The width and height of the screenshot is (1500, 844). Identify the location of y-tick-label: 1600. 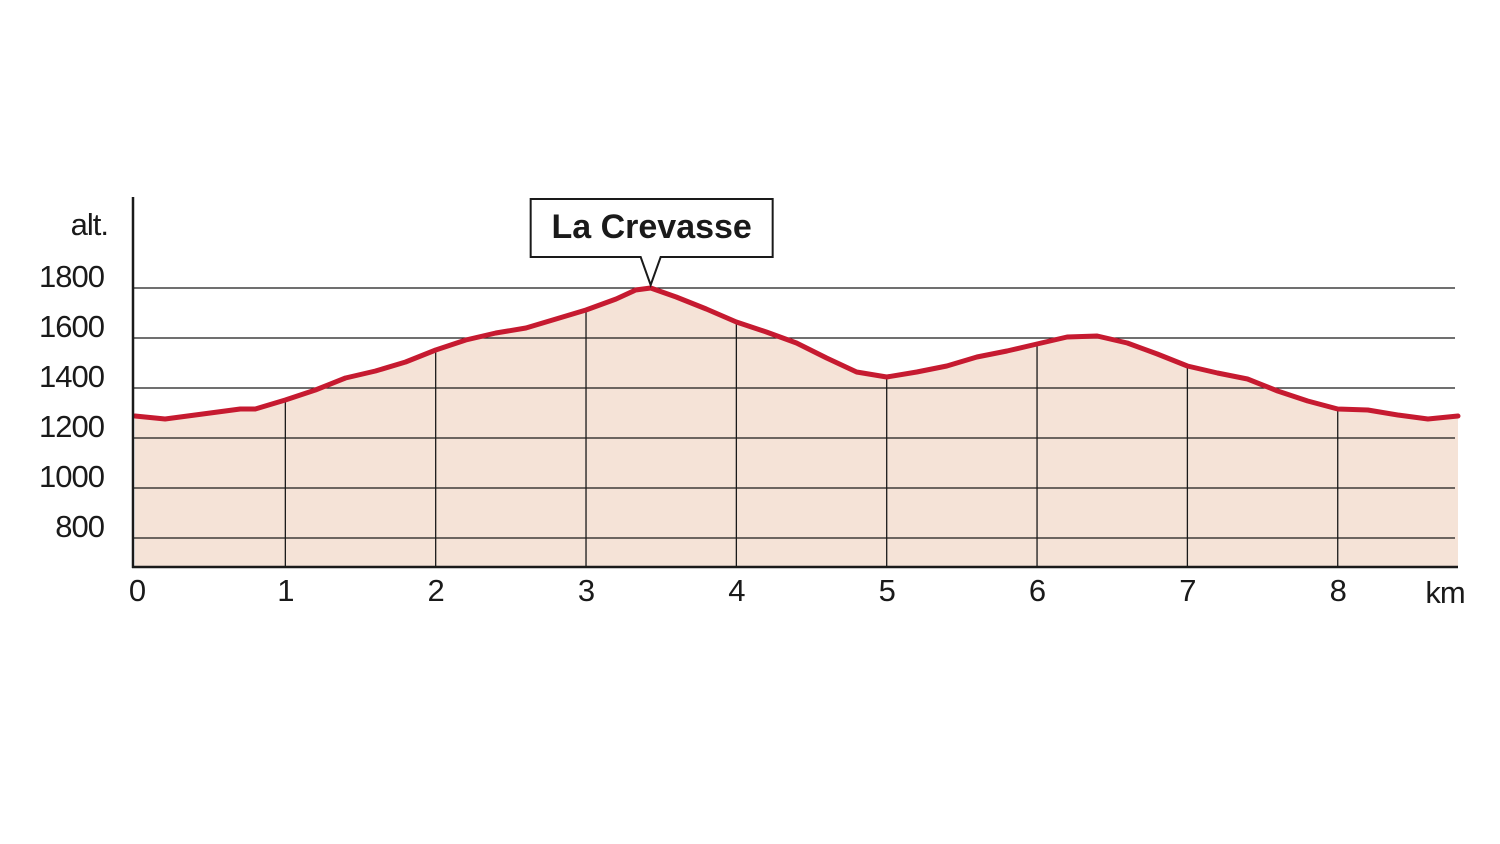
(72, 326).